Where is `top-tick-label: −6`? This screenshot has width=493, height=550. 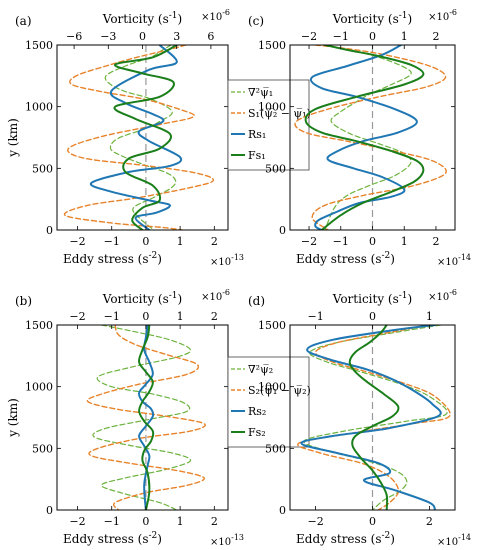 top-tick-label: −6 is located at coordinates (74, 36).